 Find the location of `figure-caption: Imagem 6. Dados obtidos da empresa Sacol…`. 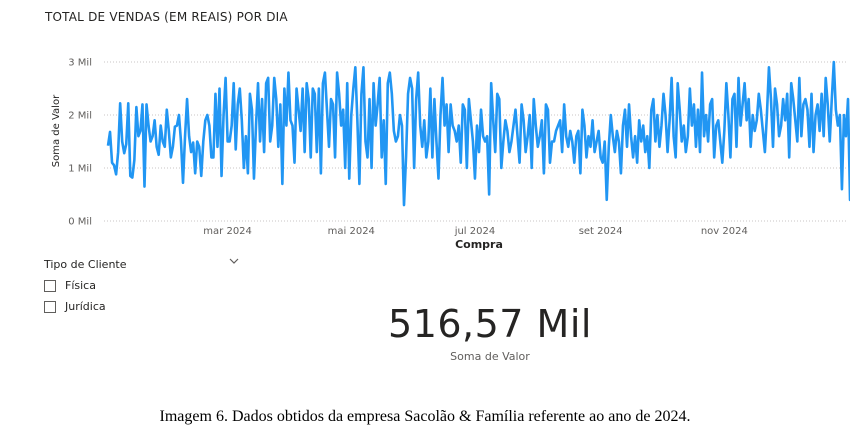

figure-caption: Imagem 6. Dados obtidos da empresa Sacol… is located at coordinates (425, 416).